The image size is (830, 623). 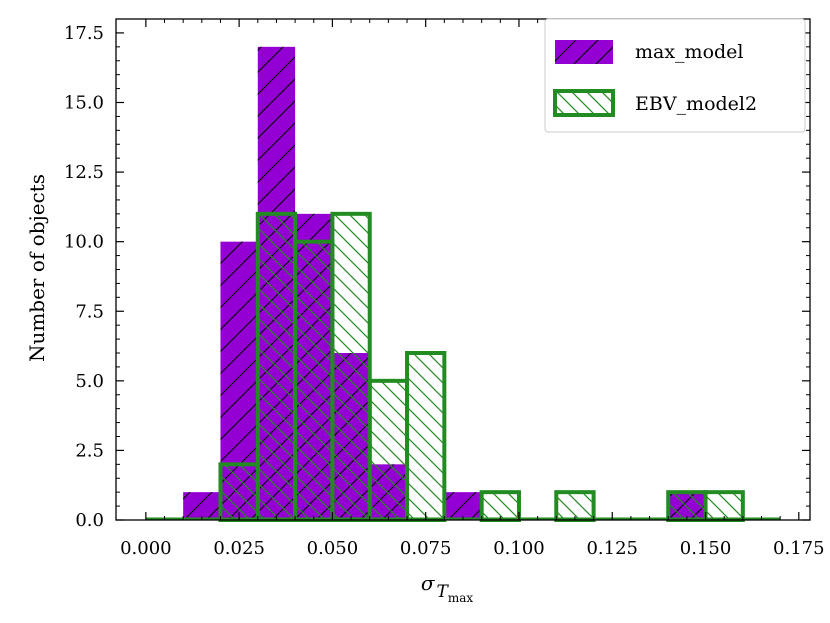 What do you see at coordinates (799, 548) in the screenshot?
I see `x-tick-label: 0.175` at bounding box center [799, 548].